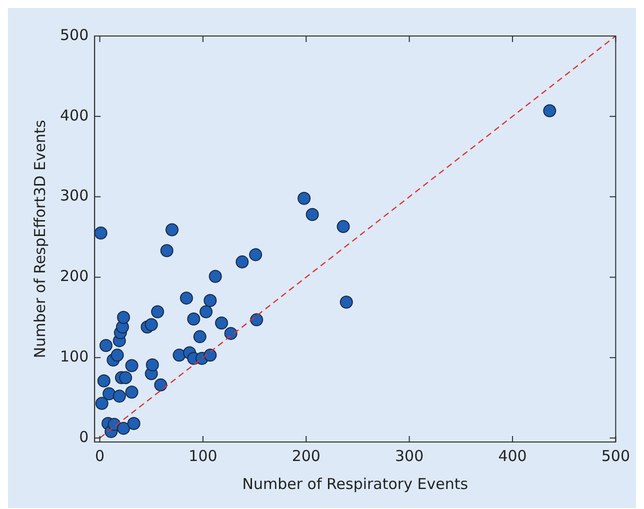 This screenshot has height=509, width=644. Describe the element at coordinates (512, 455) in the screenshot. I see `x-tick-label: 400` at that location.